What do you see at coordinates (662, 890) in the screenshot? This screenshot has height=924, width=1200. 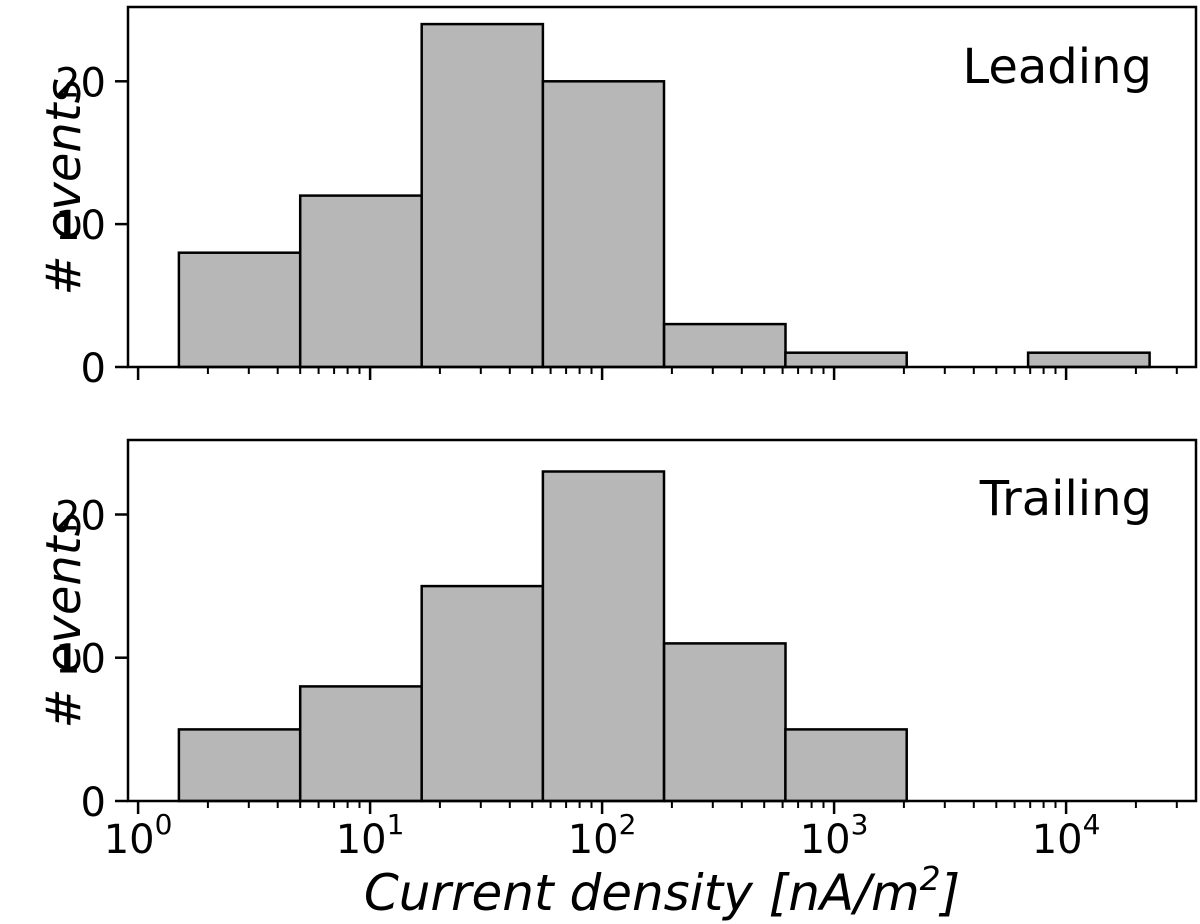 I see `x-axis-label: Current density [nA/m2]` at bounding box center [662, 890].